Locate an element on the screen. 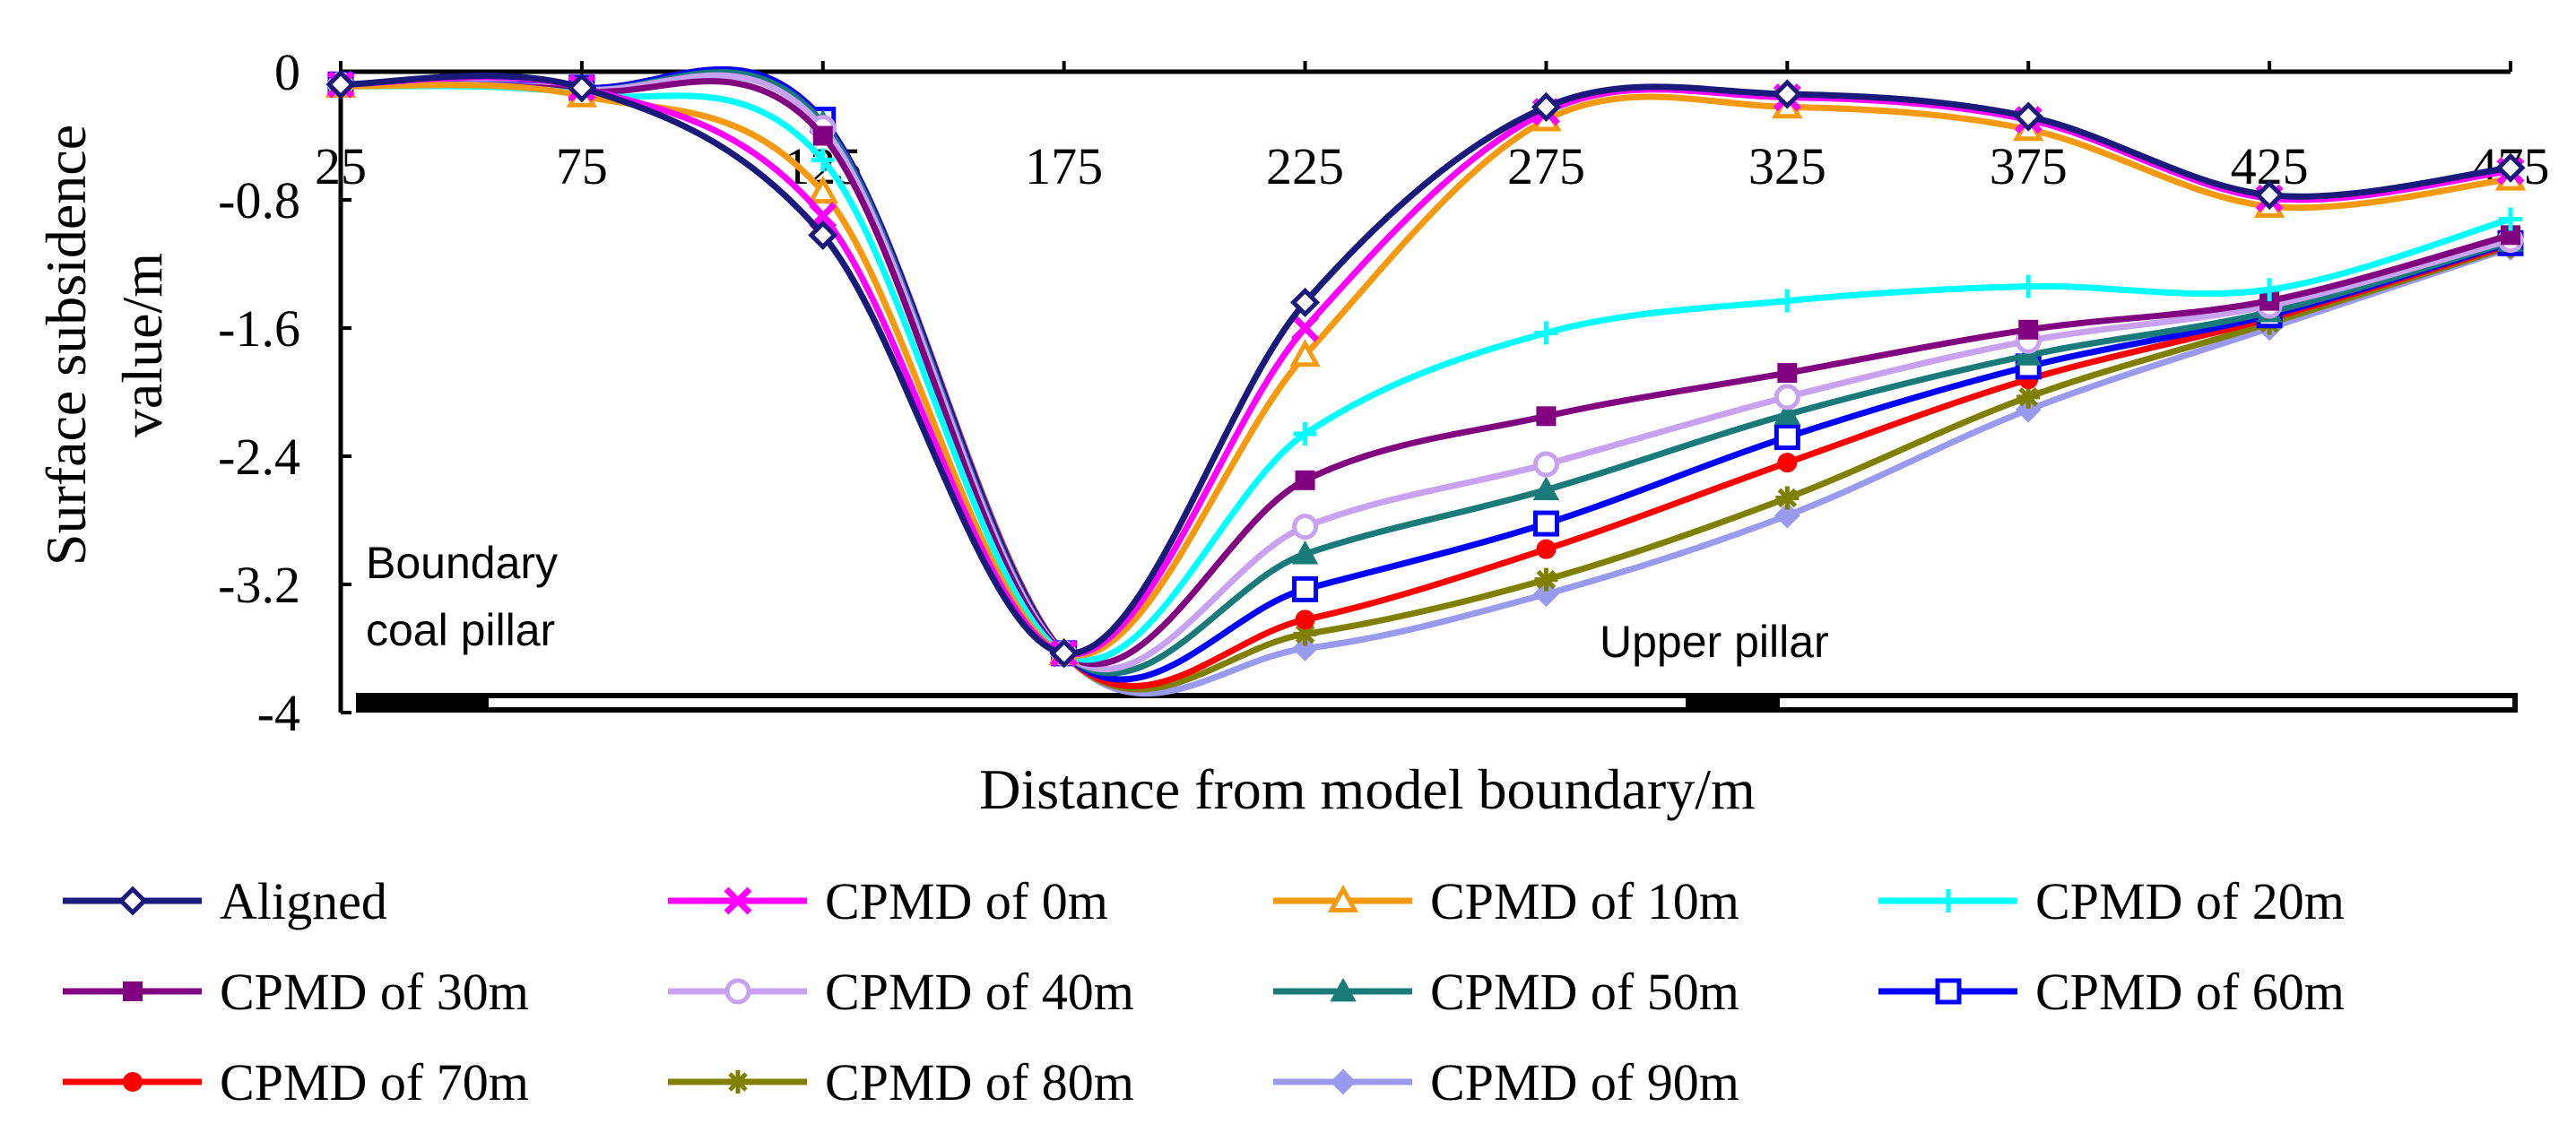  legend-label: Aligned is located at coordinates (303, 901).